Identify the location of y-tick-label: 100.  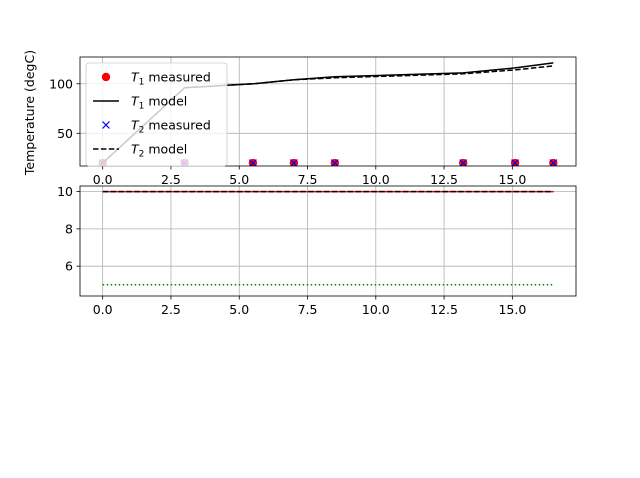
(61, 83).